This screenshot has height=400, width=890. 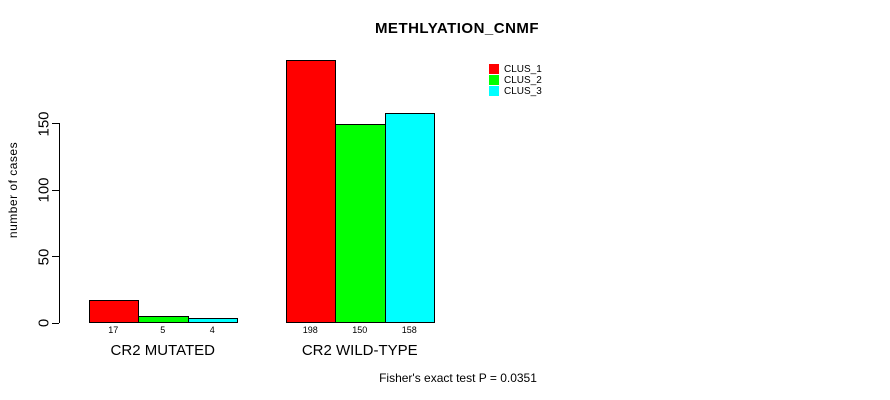 What do you see at coordinates (44, 123) in the screenshot?
I see `y-tick-label: 150` at bounding box center [44, 123].